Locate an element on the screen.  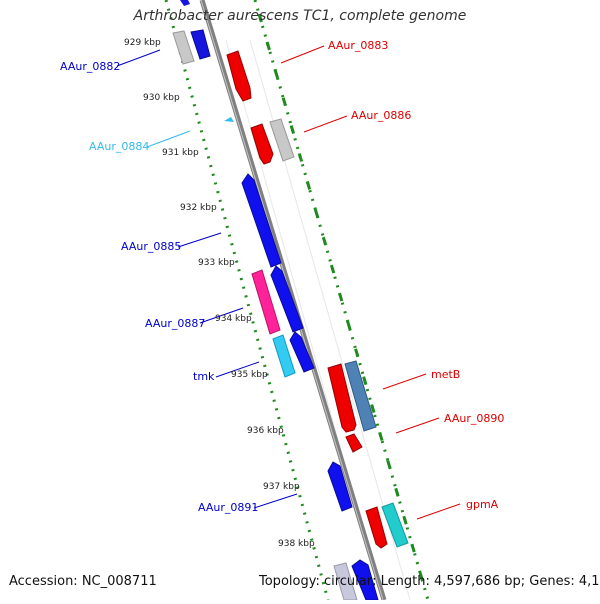
gene-label-aaur-0886: AAur_0886 is located at coordinates (381, 115).